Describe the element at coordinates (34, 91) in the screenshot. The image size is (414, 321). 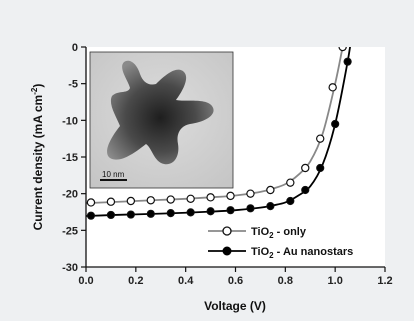
I see `y-axis-title-sup: -2` at that location.